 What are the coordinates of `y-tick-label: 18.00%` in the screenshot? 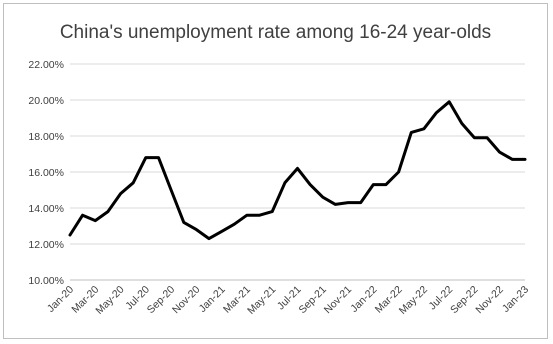 It's located at (46, 137).